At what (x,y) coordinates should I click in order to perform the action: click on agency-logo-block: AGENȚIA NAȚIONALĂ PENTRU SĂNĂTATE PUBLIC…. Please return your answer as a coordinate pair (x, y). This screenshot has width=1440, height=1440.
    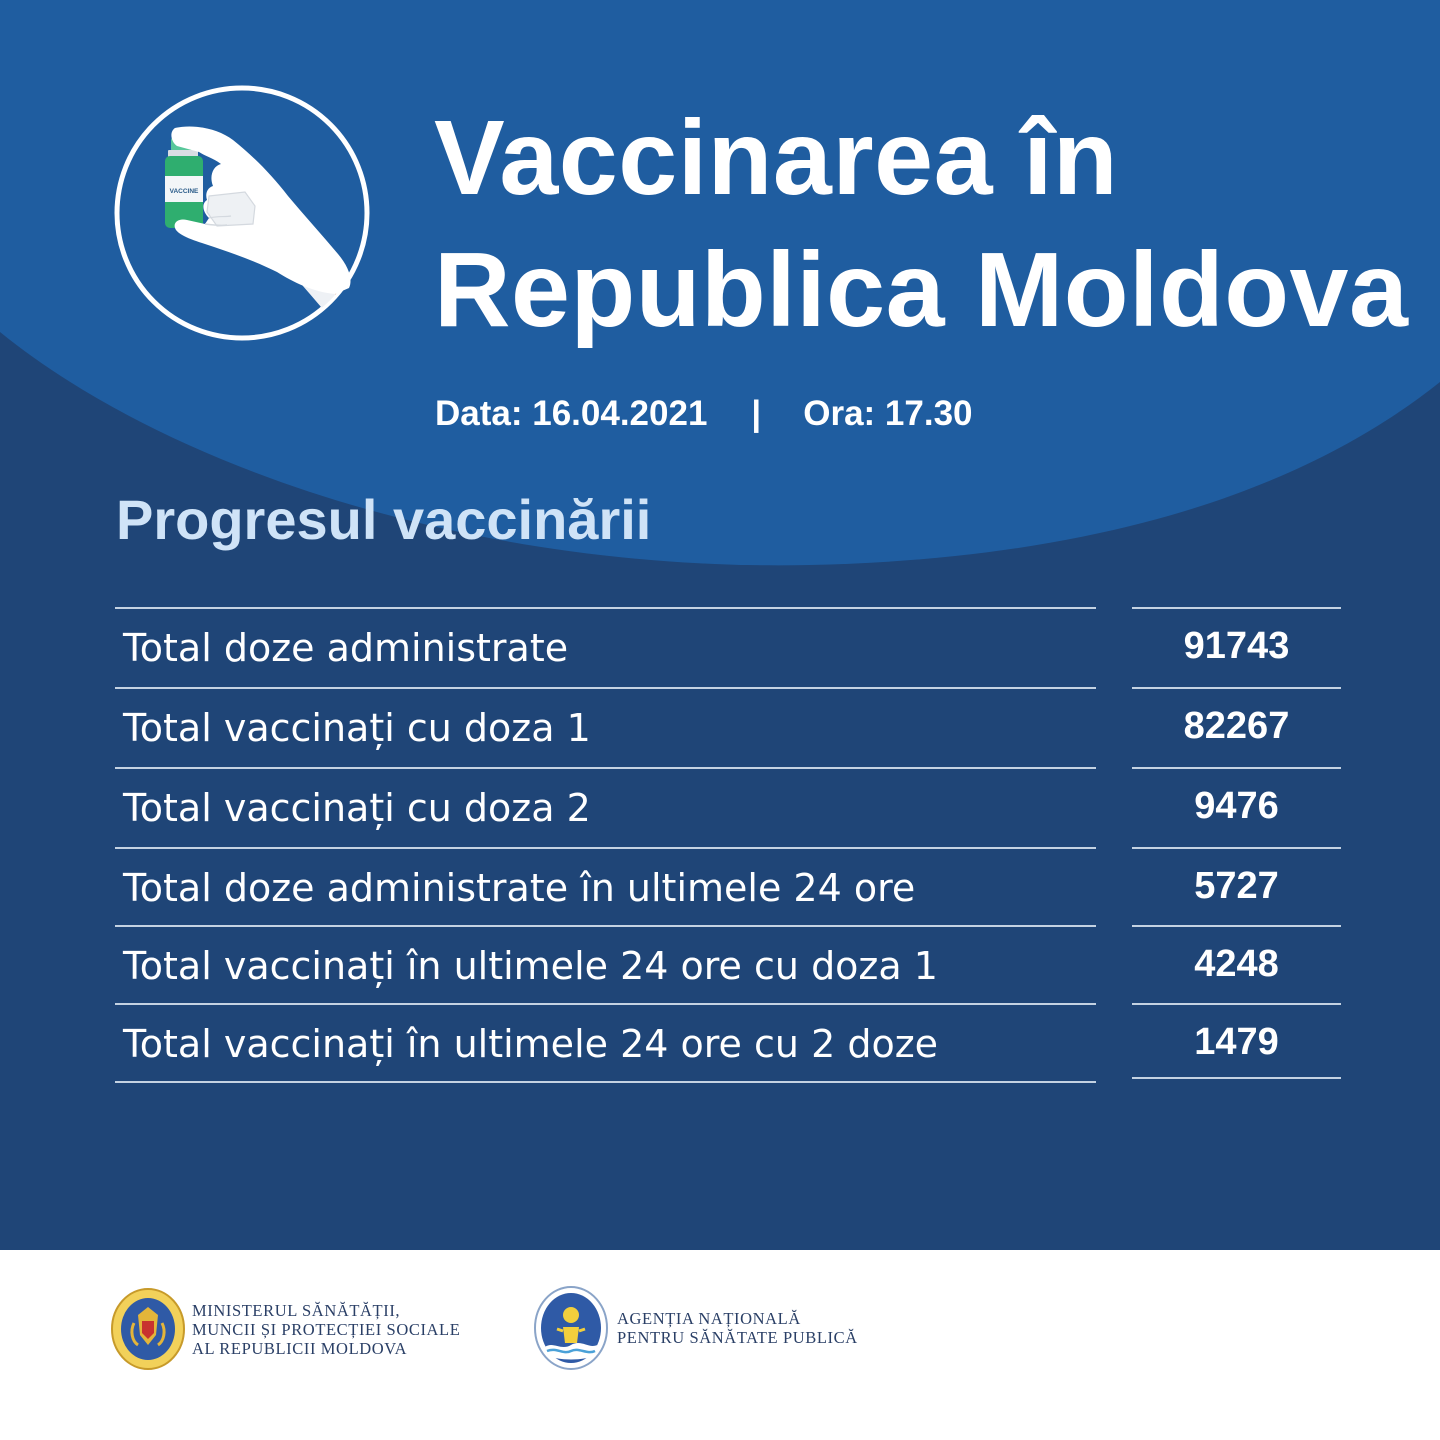
    Looking at the image, I should click on (695, 1328).